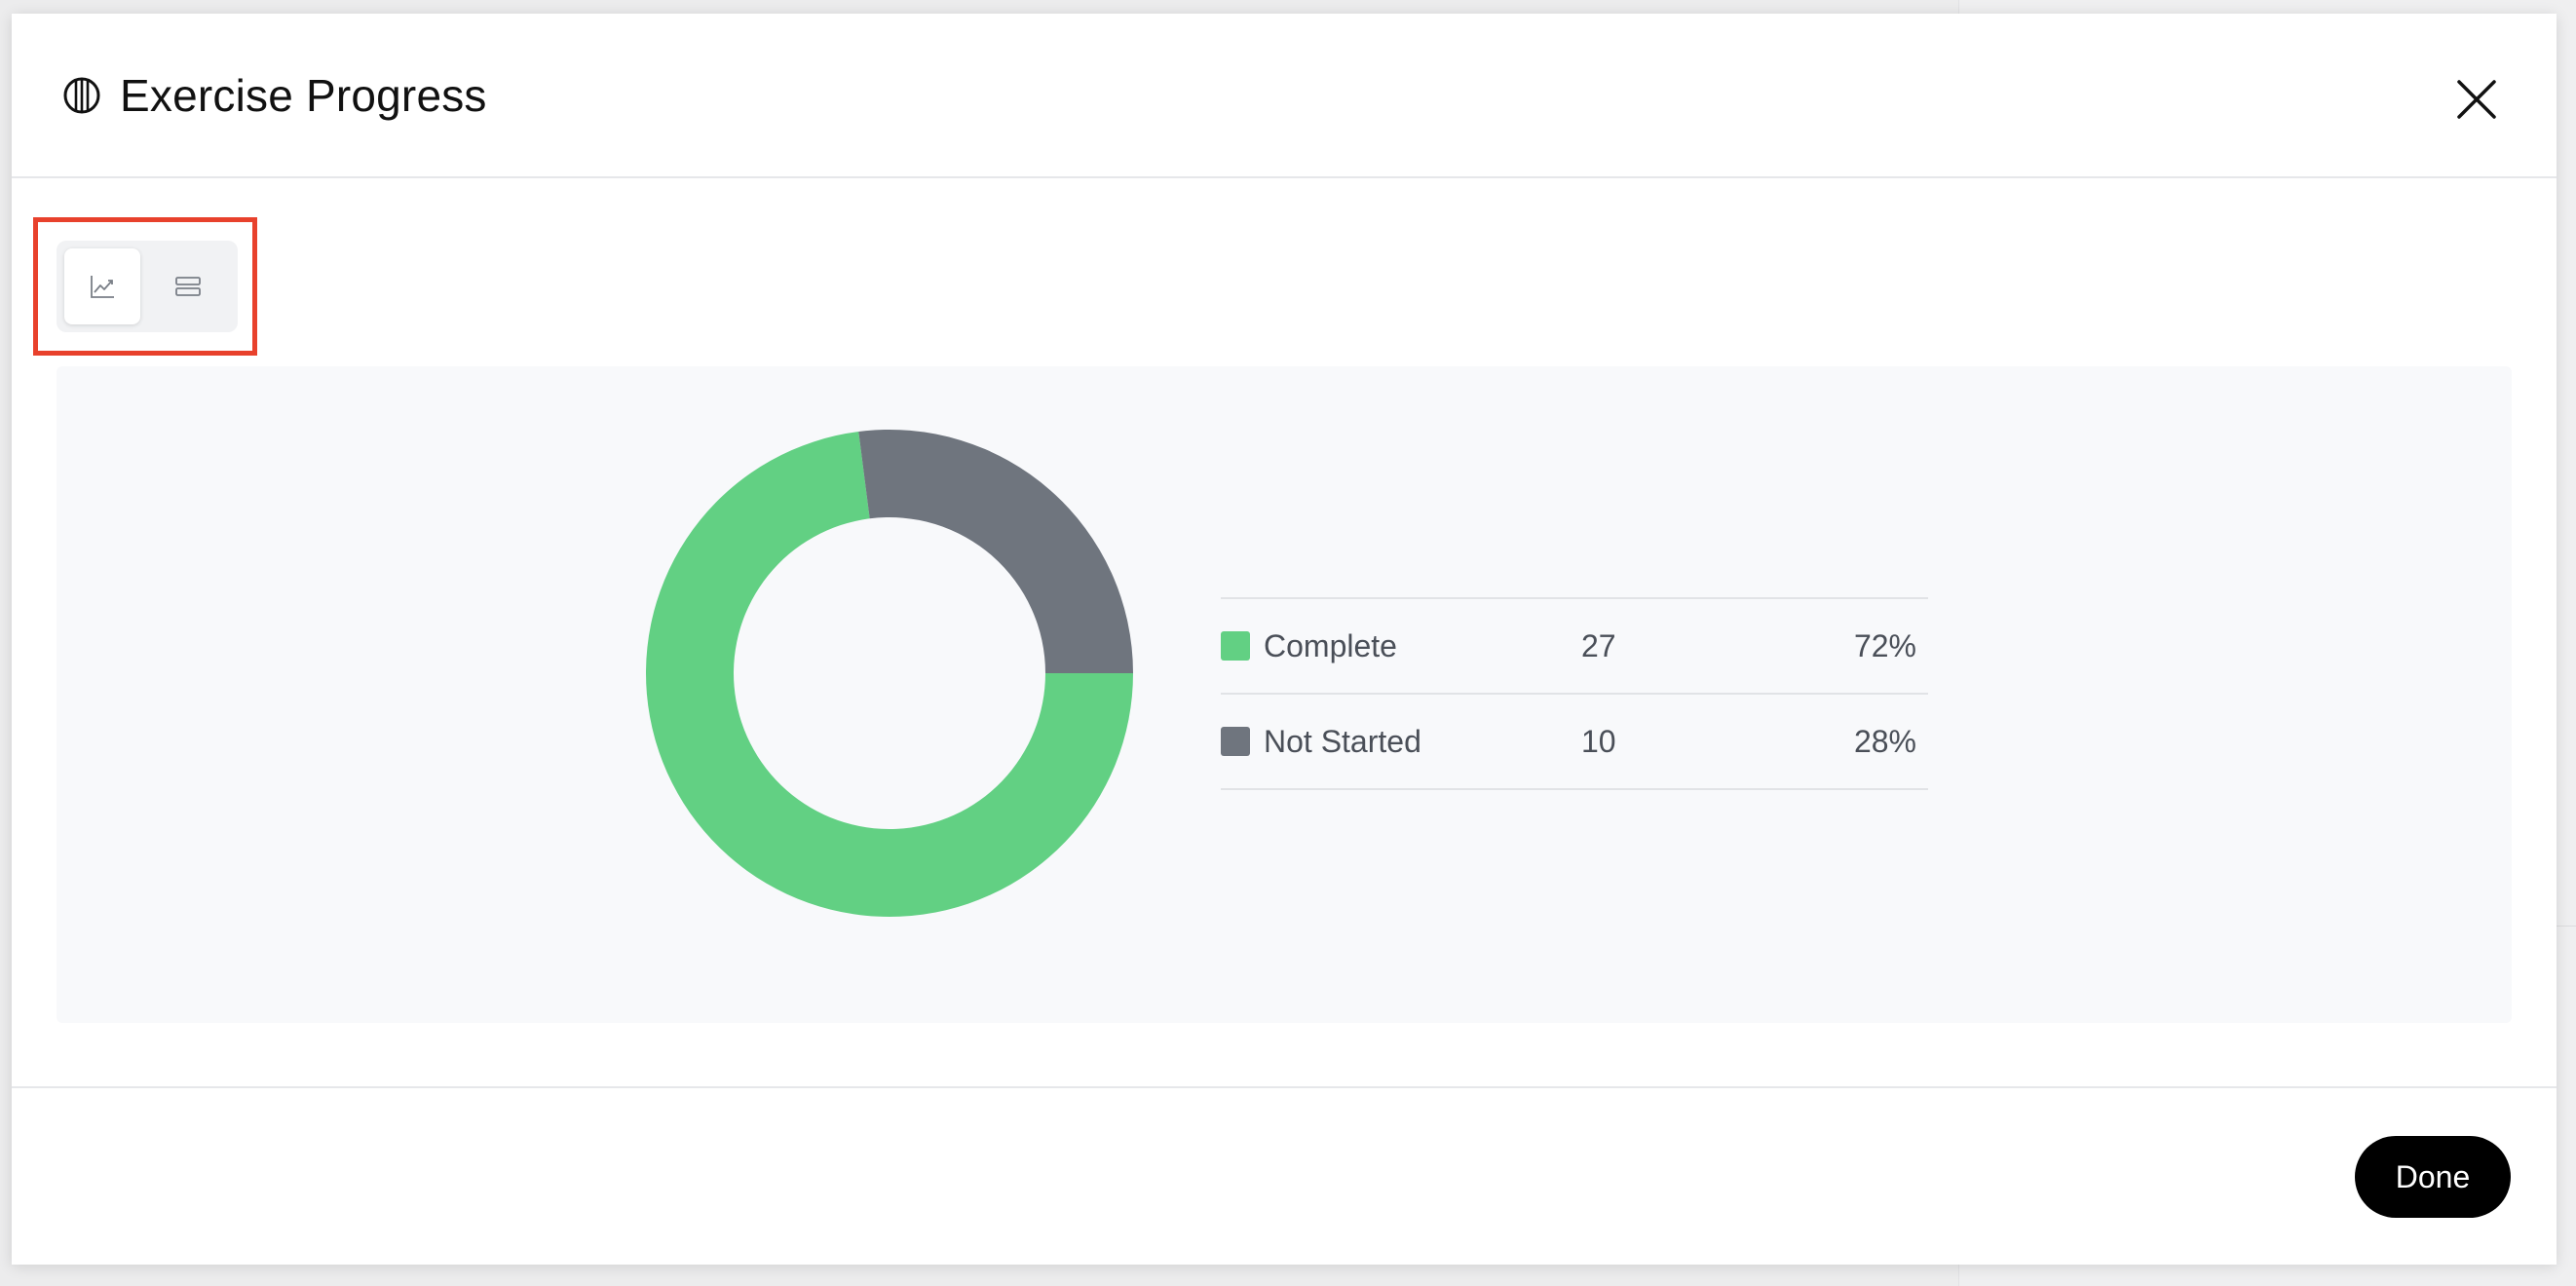 Image resolution: width=2576 pixels, height=1286 pixels. I want to click on legend-percent: 28%, so click(1884, 741).